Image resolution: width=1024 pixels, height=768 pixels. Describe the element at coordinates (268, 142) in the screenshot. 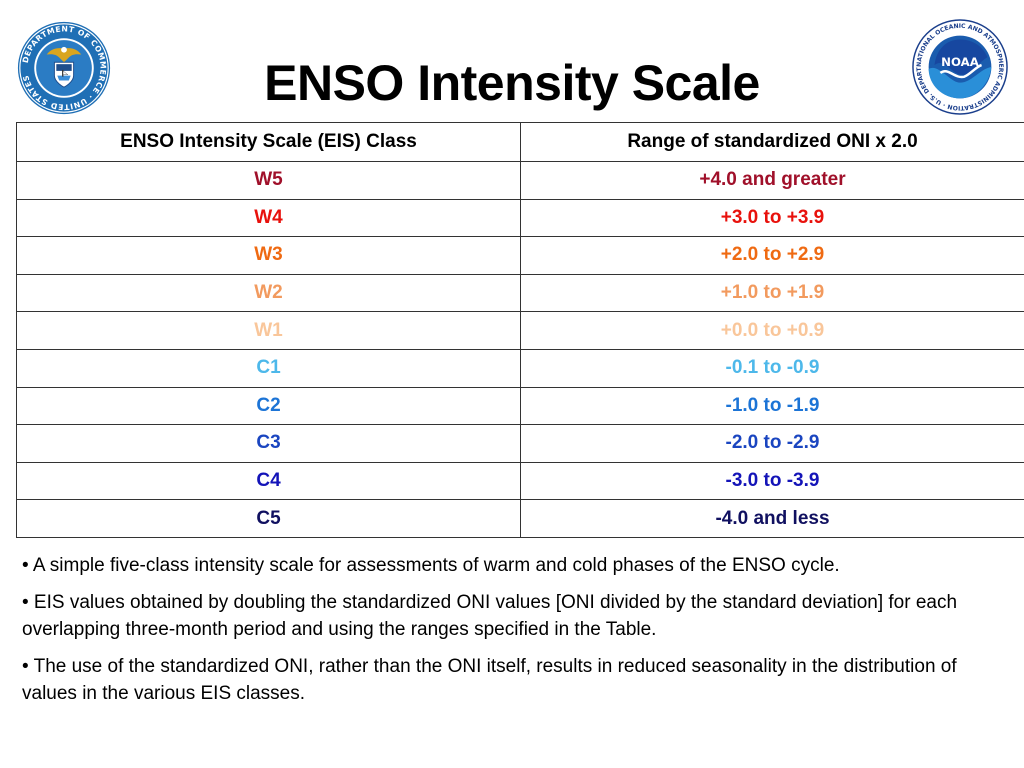

I see `header-eis-class: ENSO Intensity Scale (EIS) Class` at that location.